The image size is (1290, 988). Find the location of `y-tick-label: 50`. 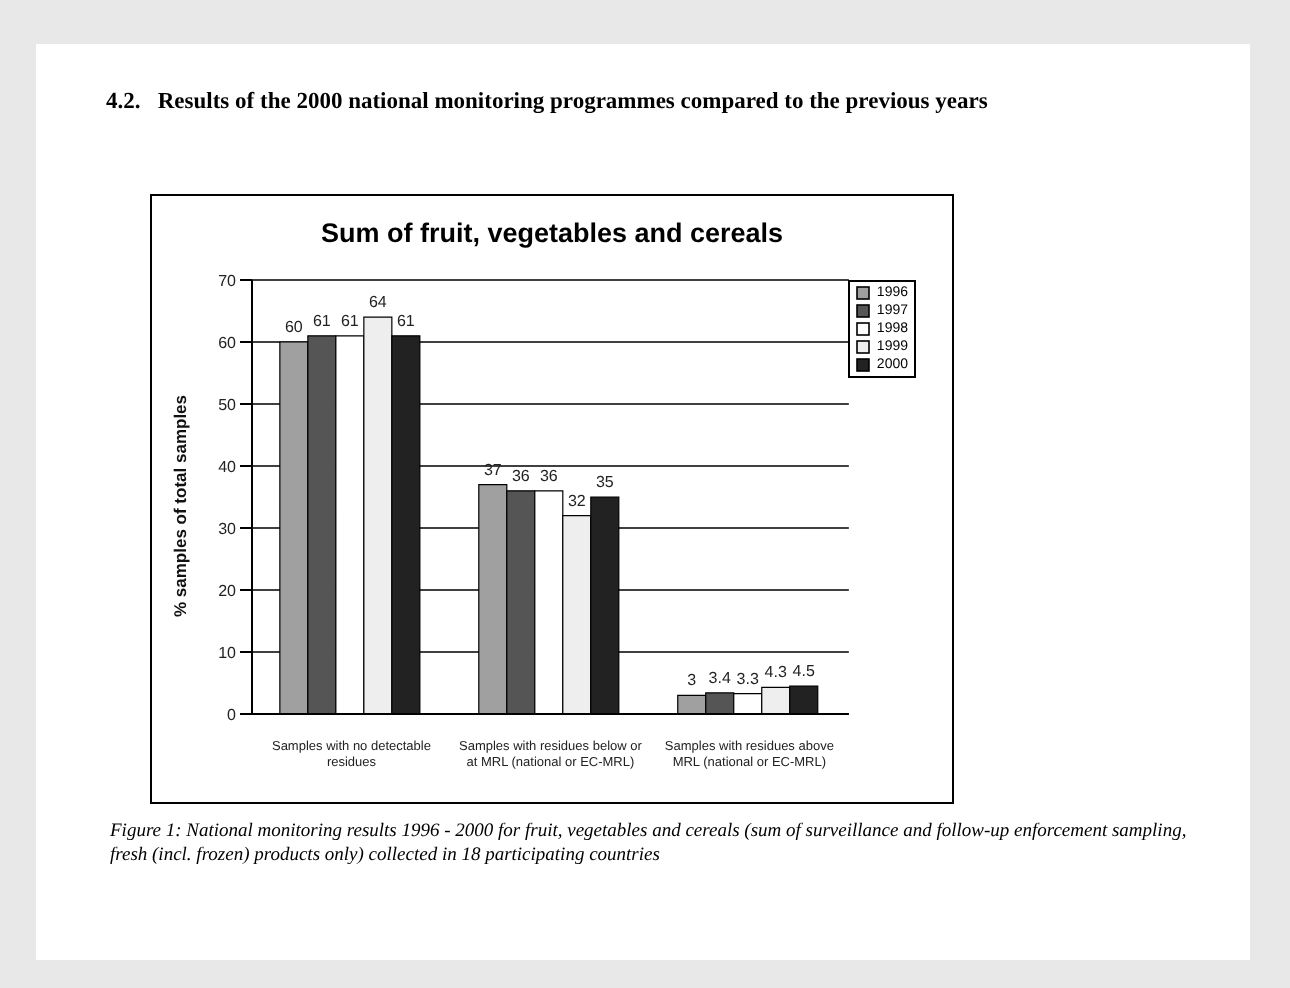

y-tick-label: 50 is located at coordinates (228, 404).